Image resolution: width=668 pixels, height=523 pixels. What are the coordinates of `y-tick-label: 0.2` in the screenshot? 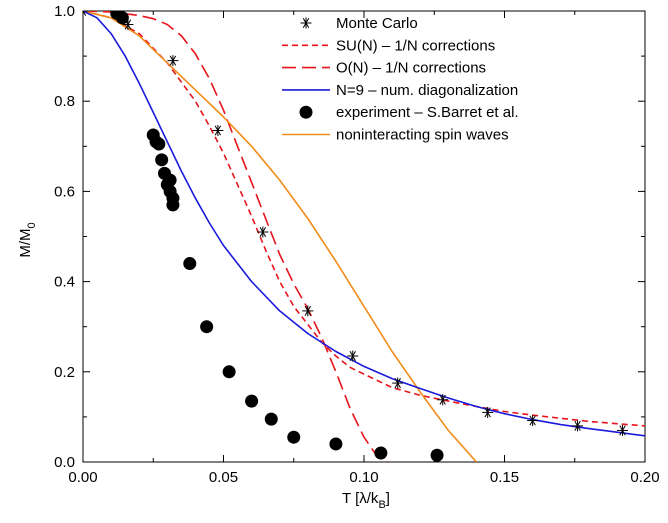 It's located at (64, 372).